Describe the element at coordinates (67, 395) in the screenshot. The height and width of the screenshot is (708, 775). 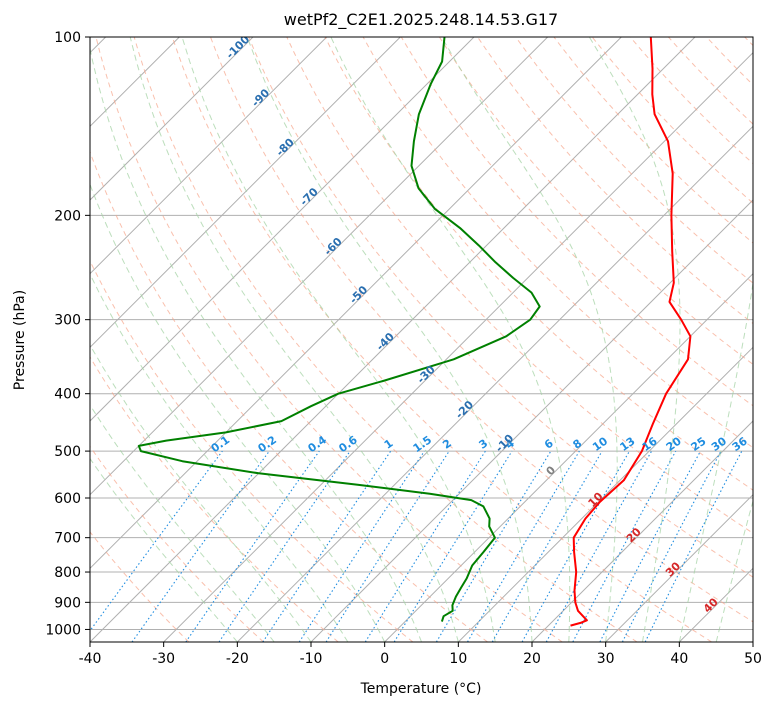
I see `y-tick-label: 400` at that location.